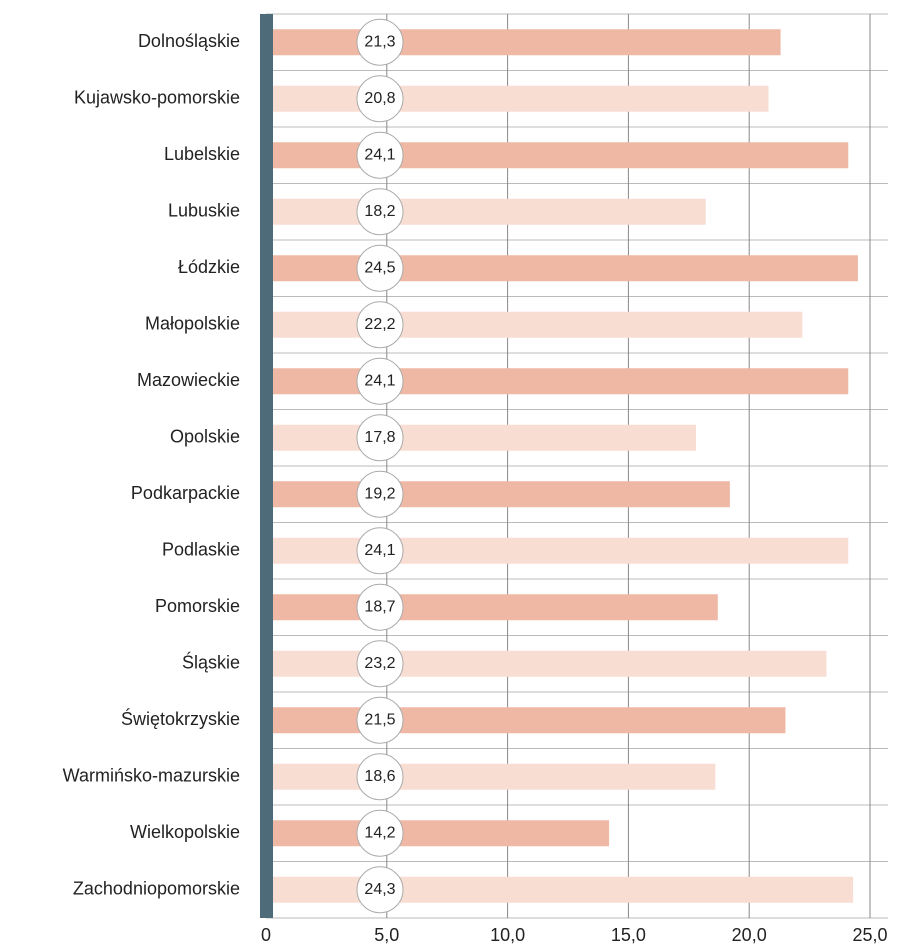 Image resolution: width=908 pixels, height=948 pixels. Describe the element at coordinates (202, 154) in the screenshot. I see `category-label: Lubelskie` at that location.